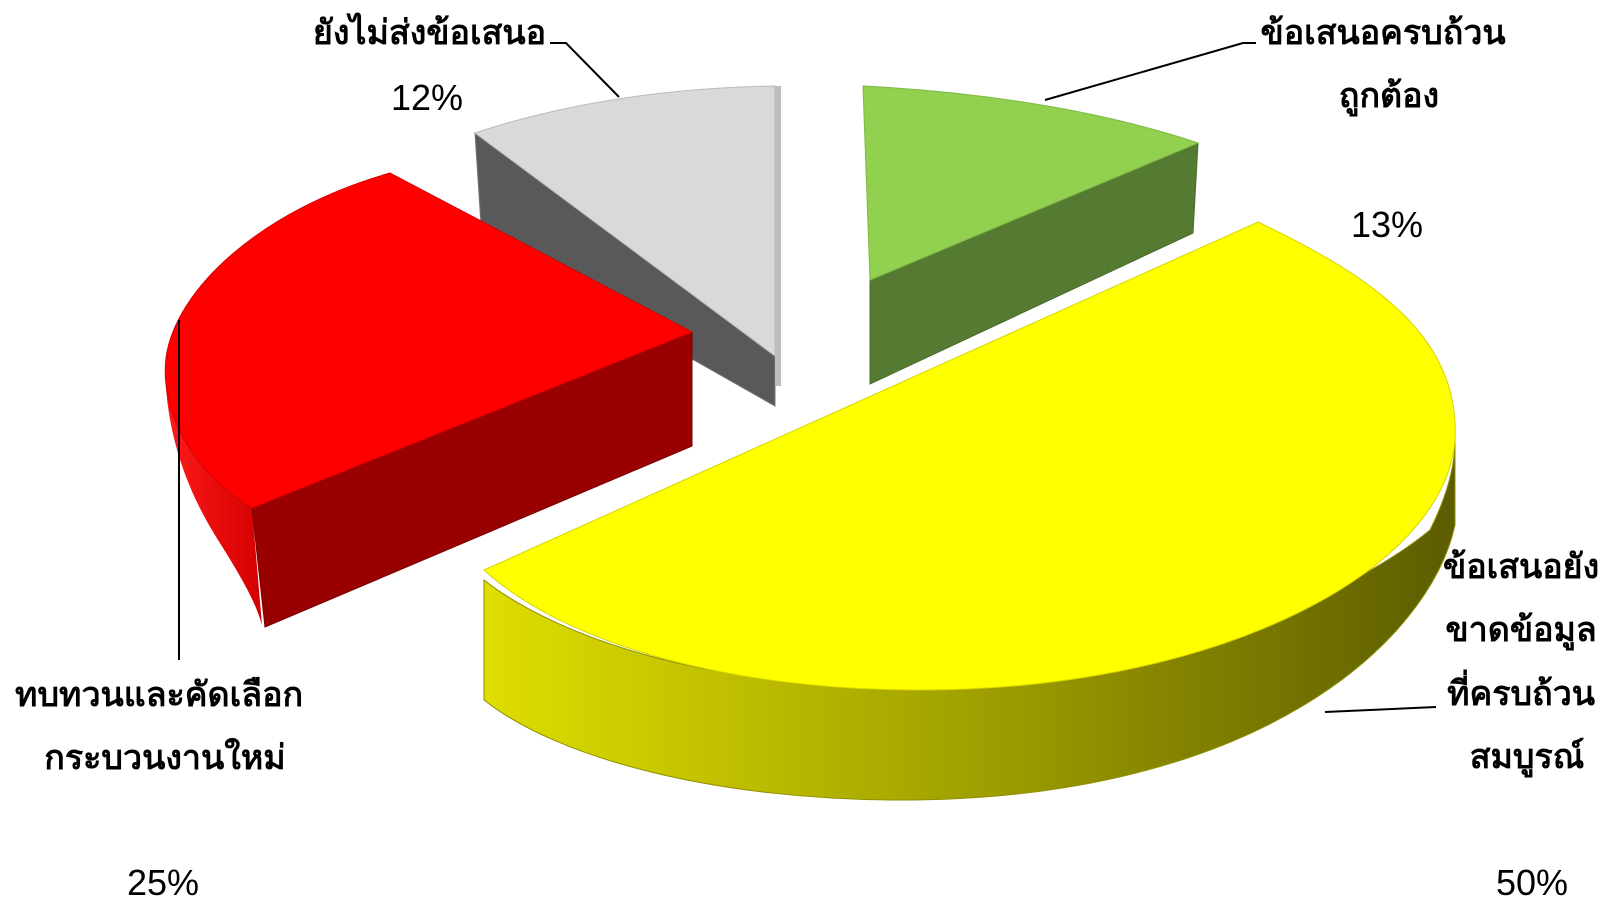  Describe the element at coordinates (1532, 882) in the screenshot. I see `value-label-incomplete: 50%` at that location.